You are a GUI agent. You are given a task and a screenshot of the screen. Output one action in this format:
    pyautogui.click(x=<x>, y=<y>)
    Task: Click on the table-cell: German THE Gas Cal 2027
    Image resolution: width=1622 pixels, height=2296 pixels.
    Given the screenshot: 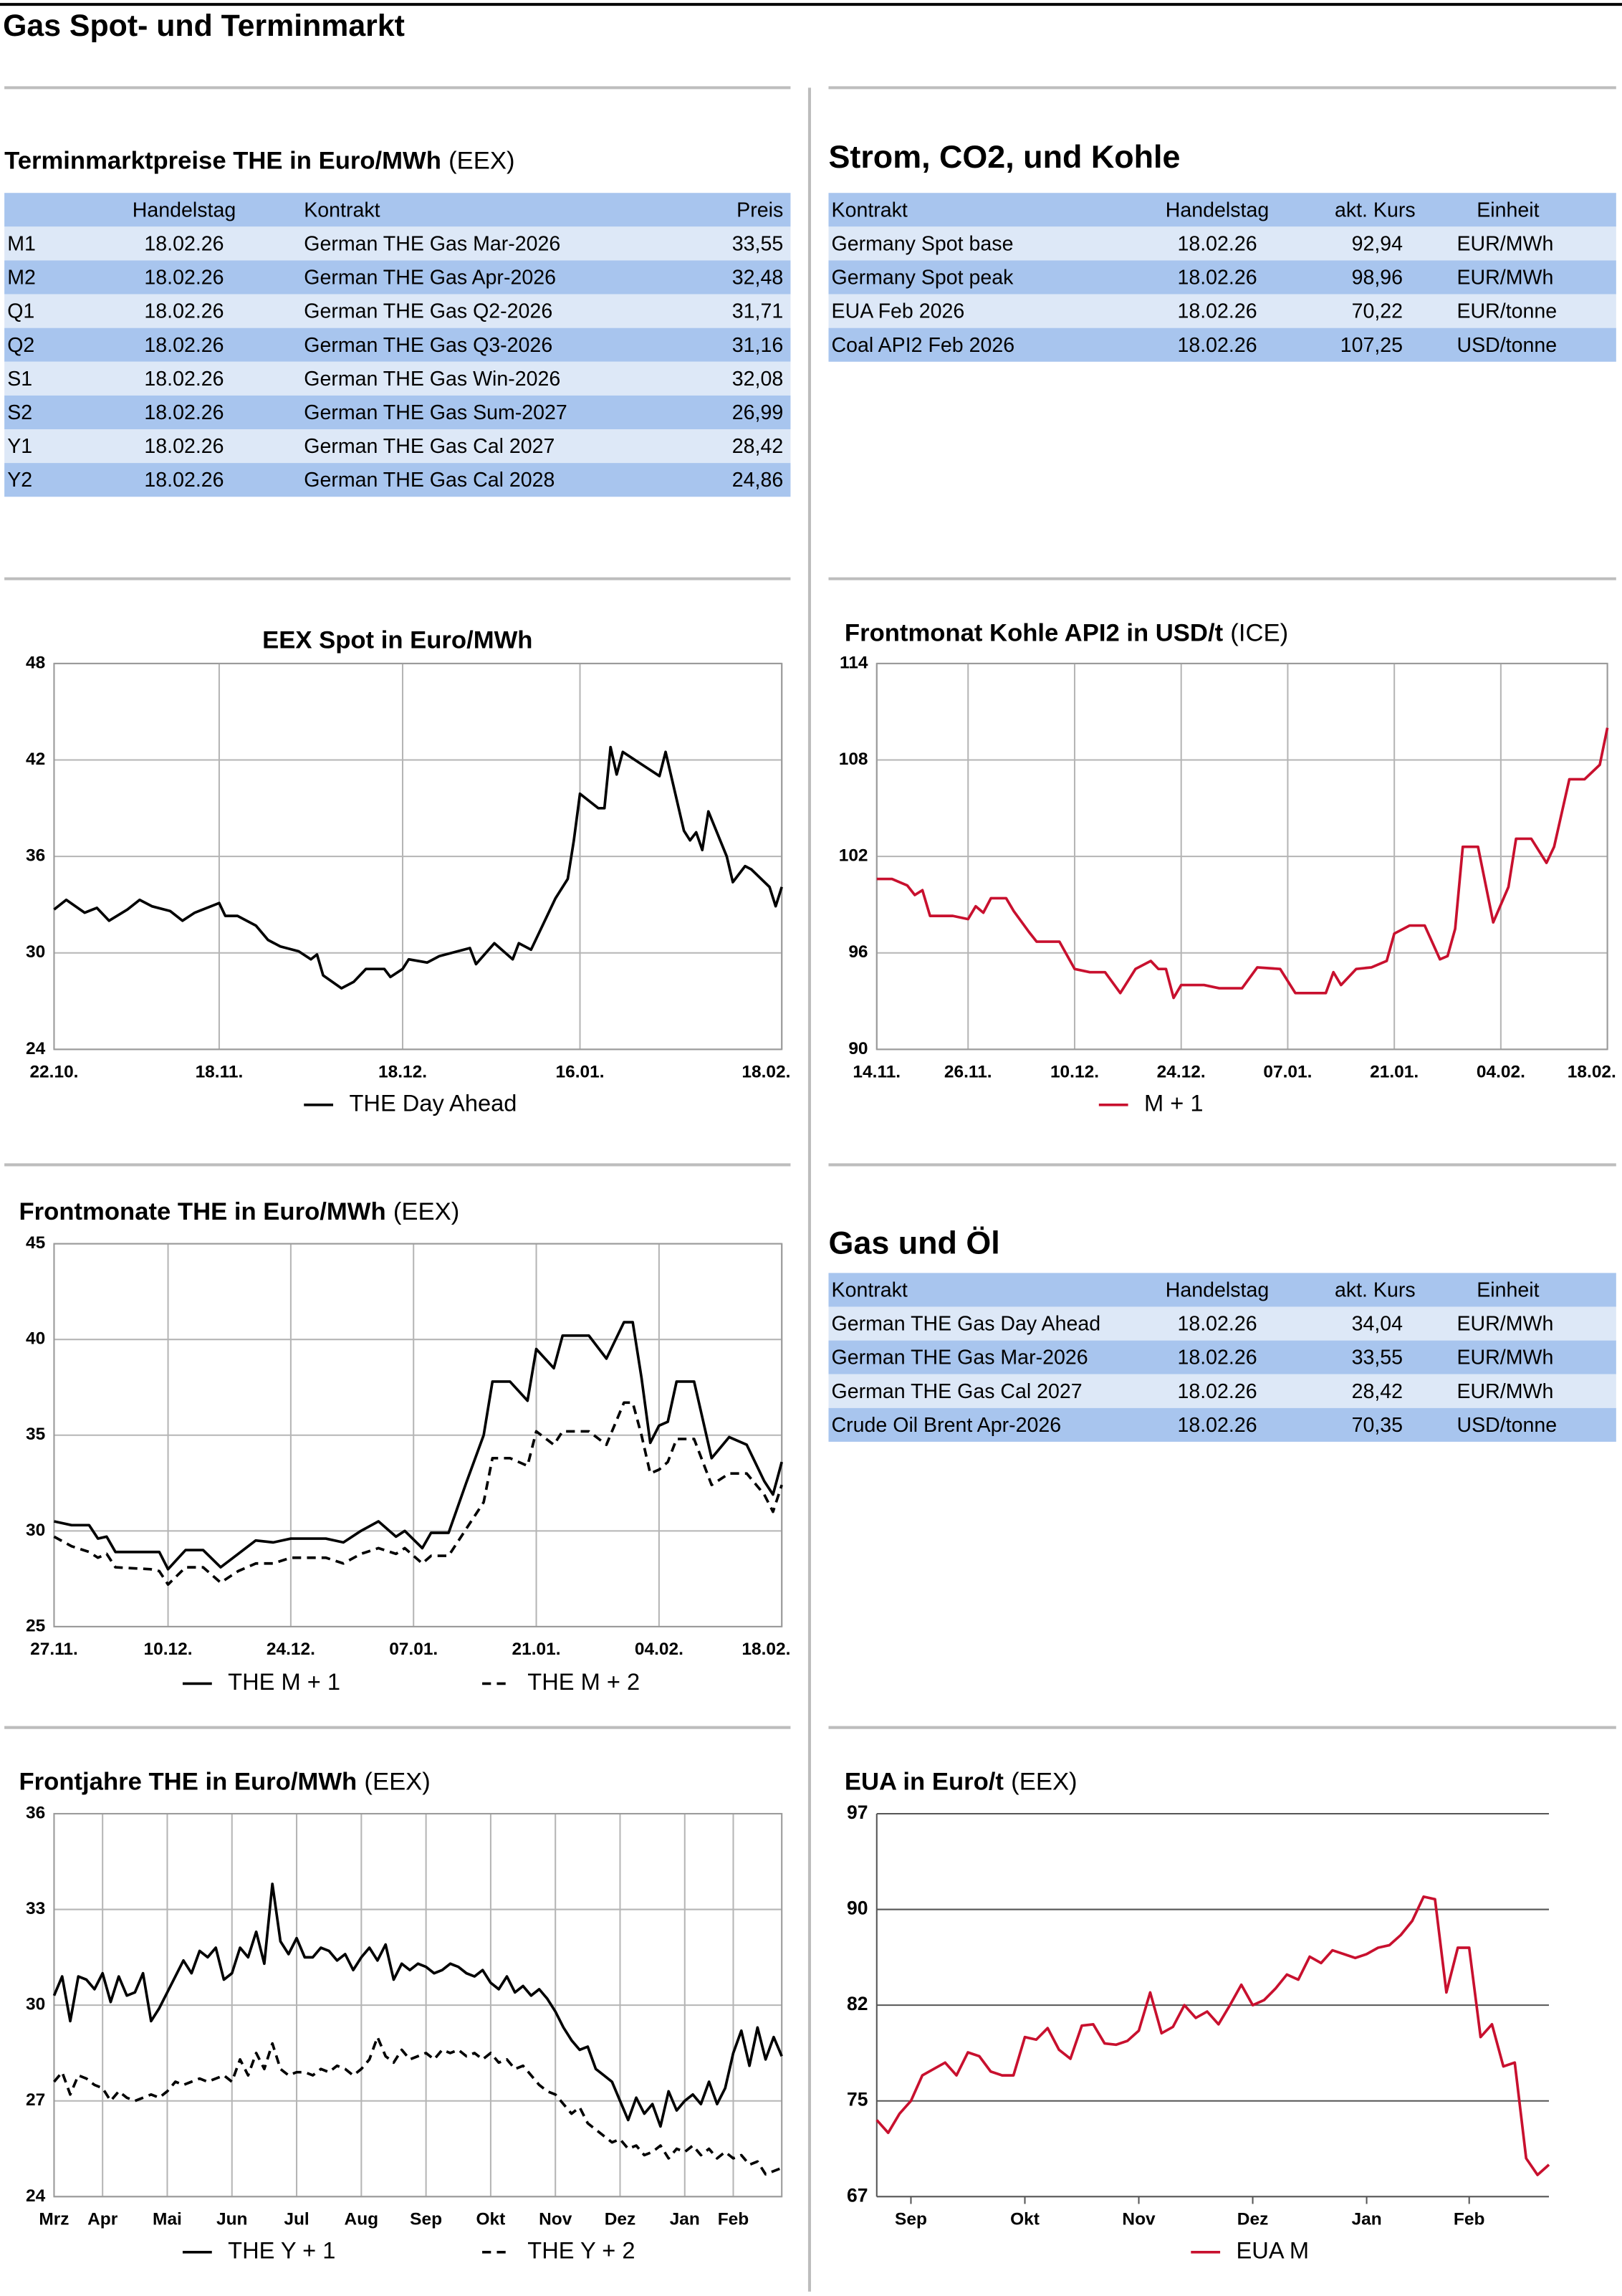 What is the action you would take?
    pyautogui.click(x=957, y=1391)
    